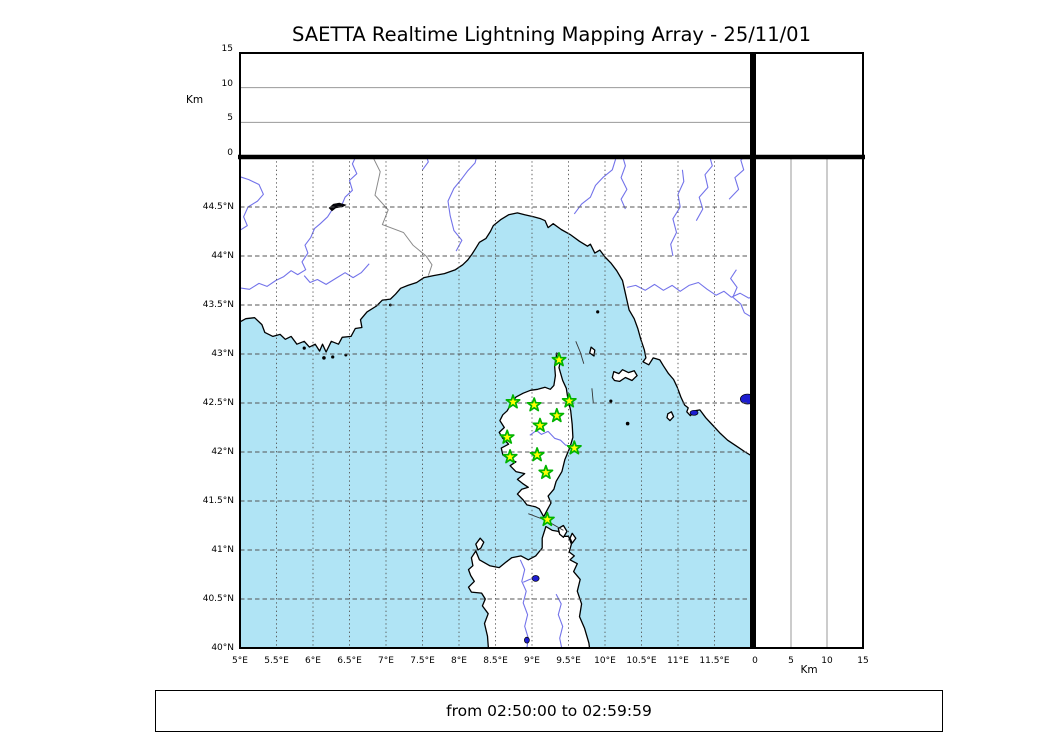 This screenshot has width=1050, height=750. What do you see at coordinates (678, 661) in the screenshot?
I see `longitude-tick-label: 11°E` at bounding box center [678, 661].